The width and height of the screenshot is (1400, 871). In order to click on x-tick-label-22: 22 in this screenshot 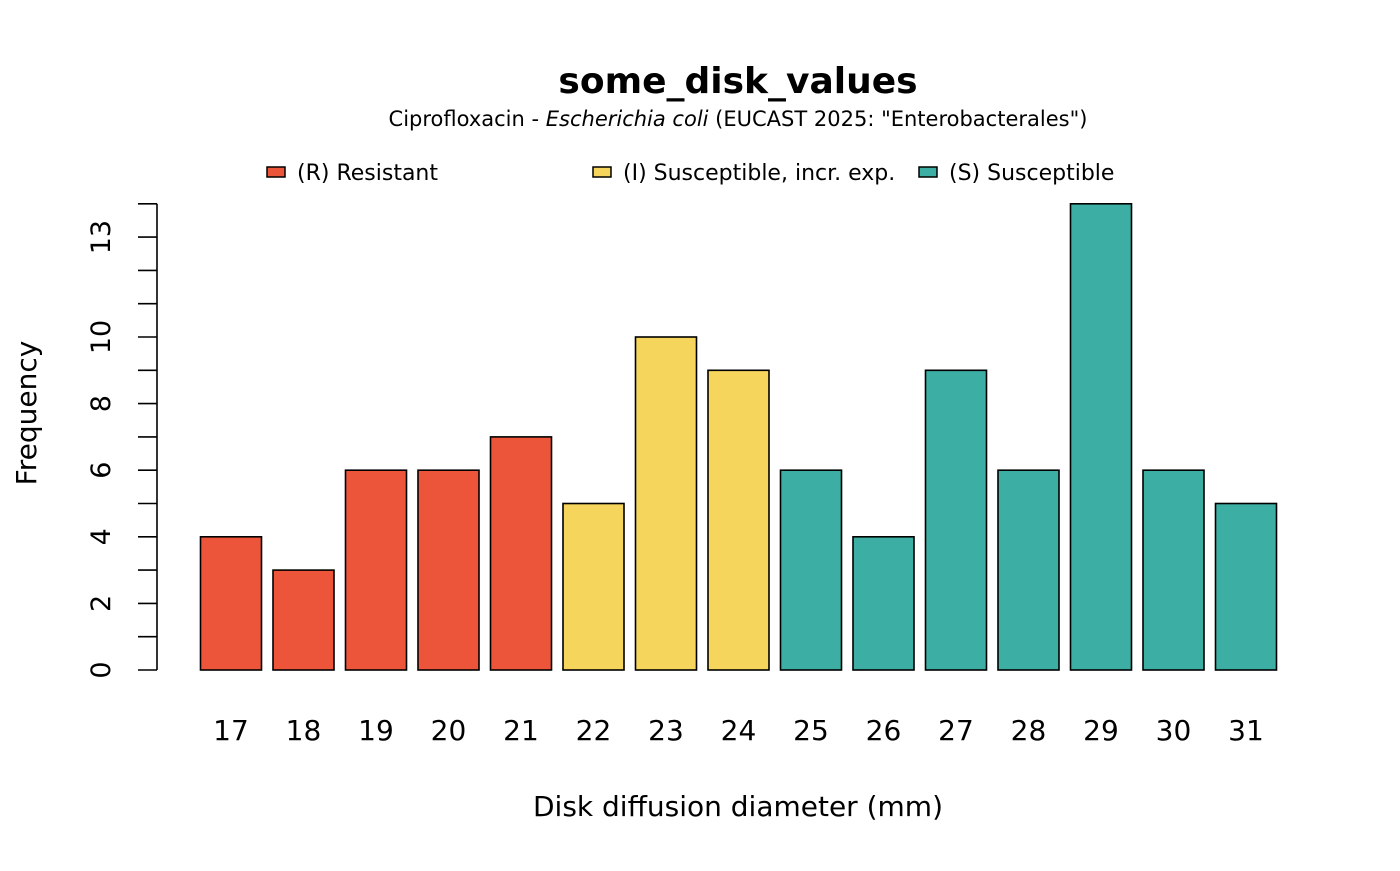, I will do `click(594, 730)`.